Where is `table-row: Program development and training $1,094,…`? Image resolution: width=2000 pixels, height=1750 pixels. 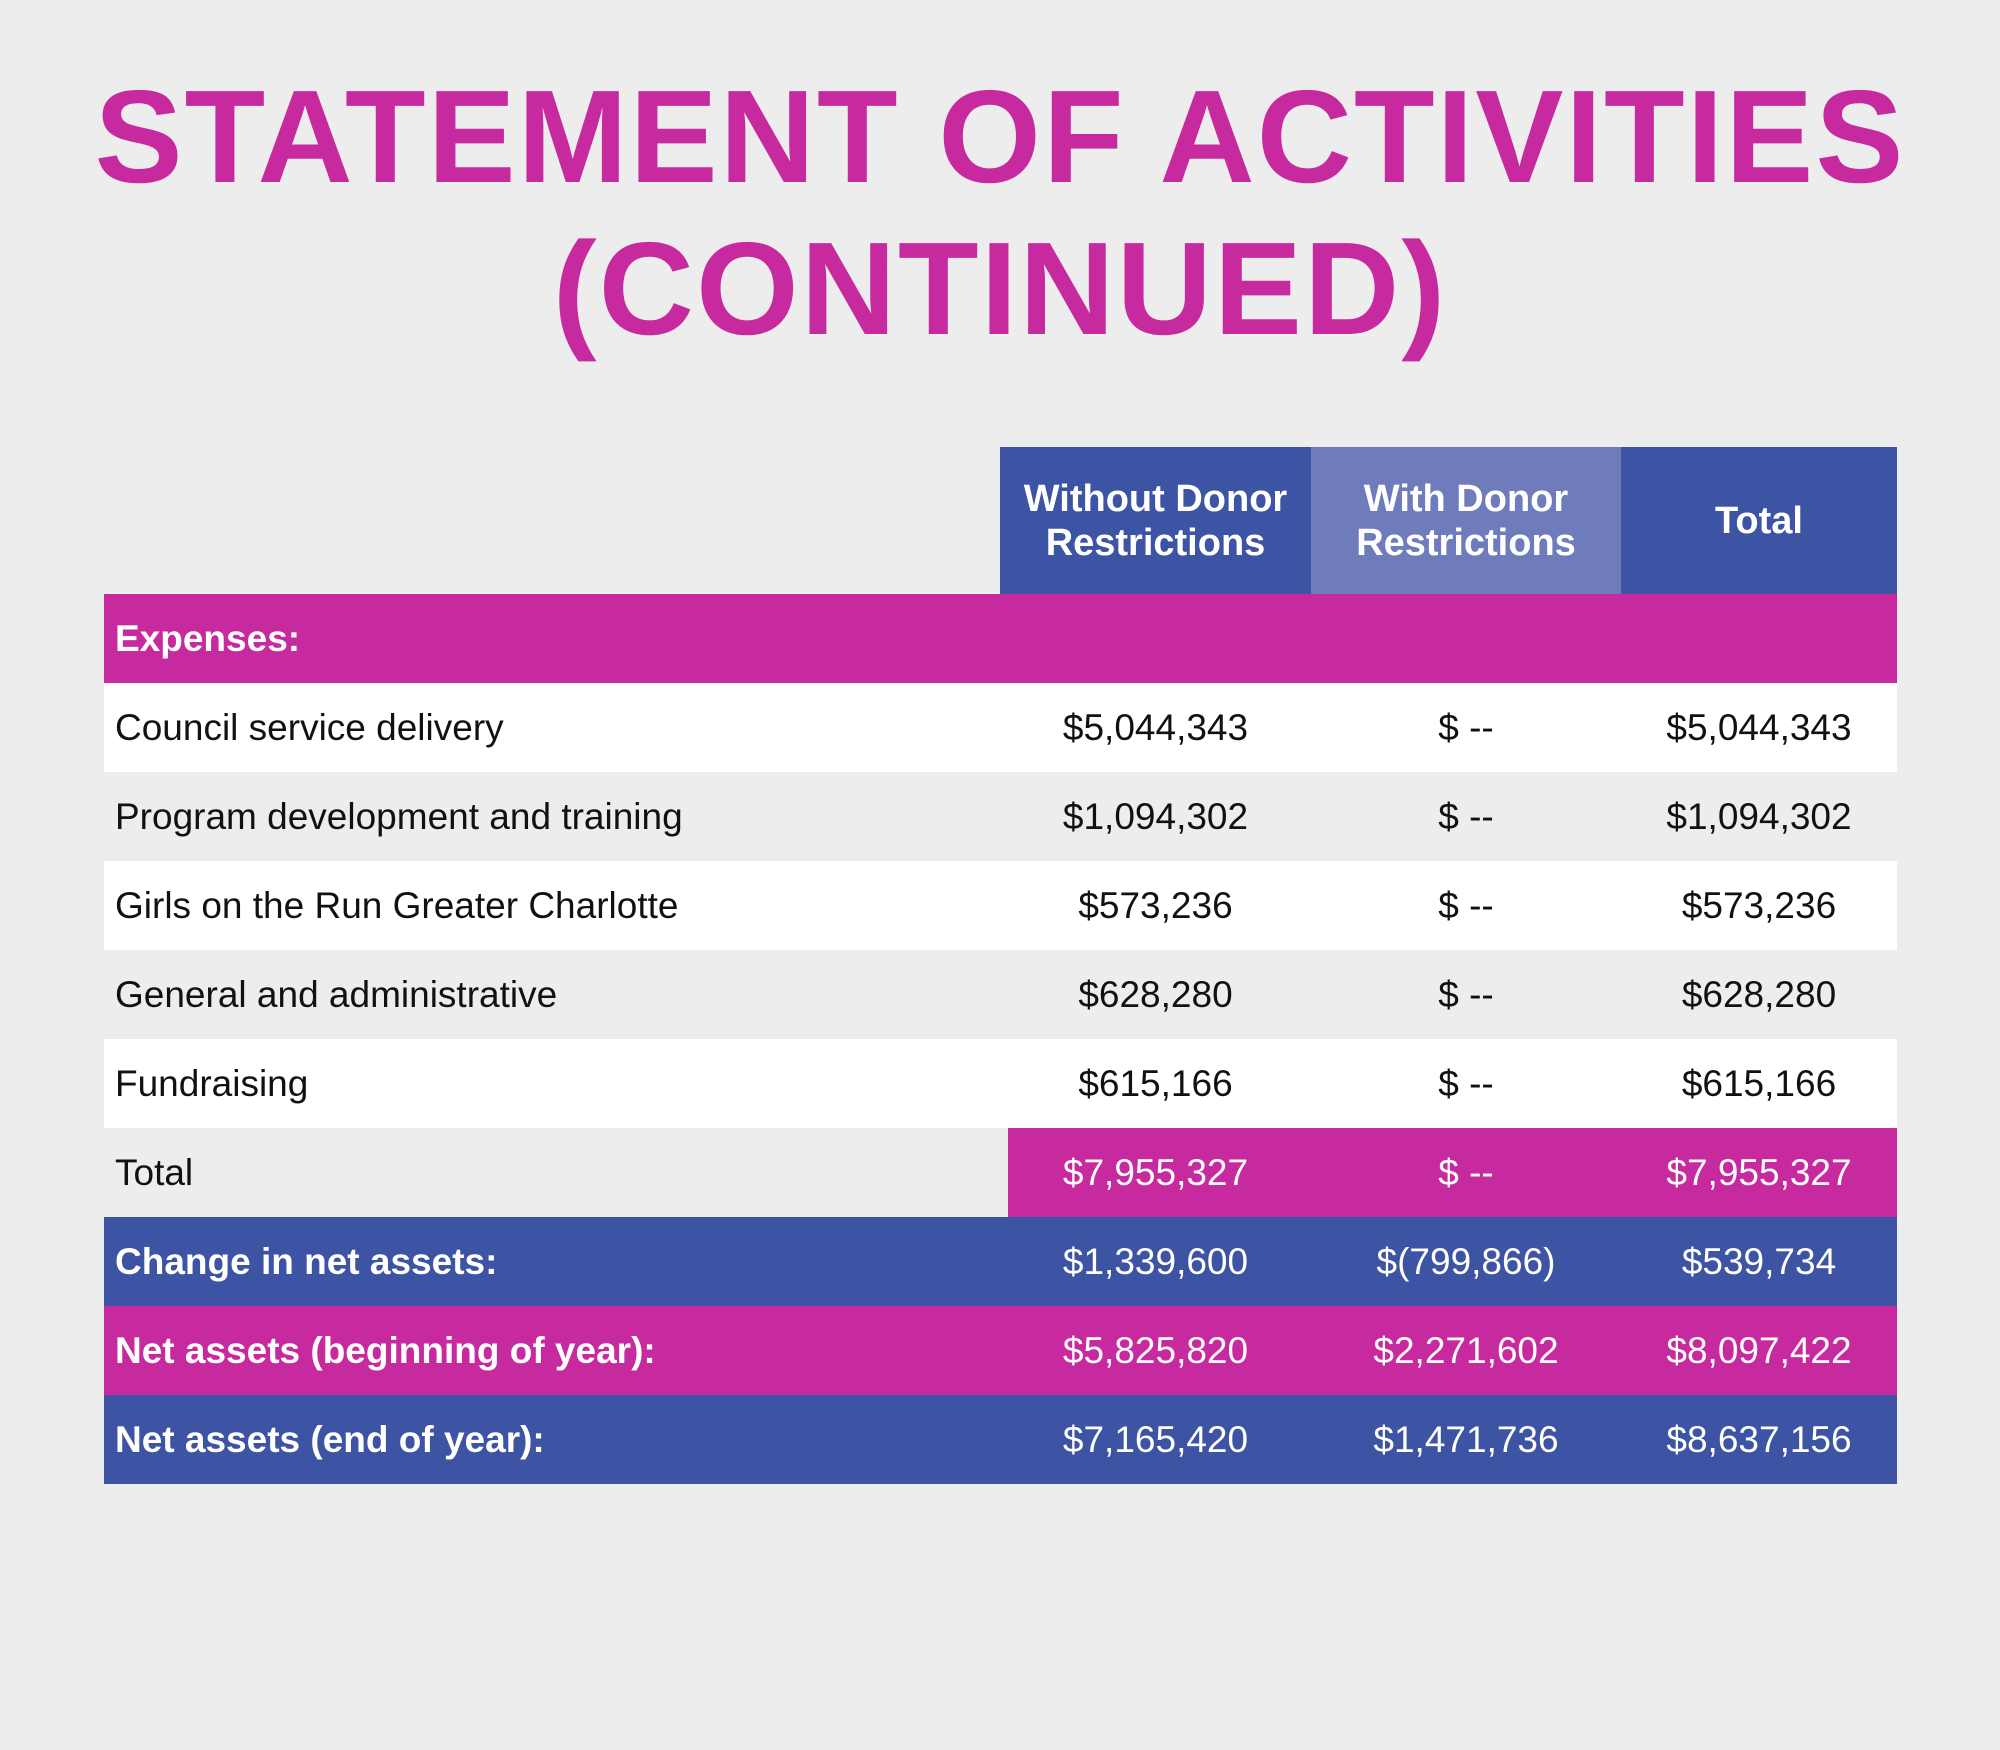 table-row: Program development and training $1,094,… is located at coordinates (1000, 816).